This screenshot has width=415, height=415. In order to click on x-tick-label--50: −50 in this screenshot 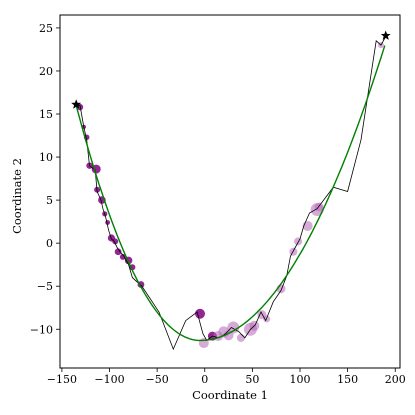, I will do `click(157, 379)`.